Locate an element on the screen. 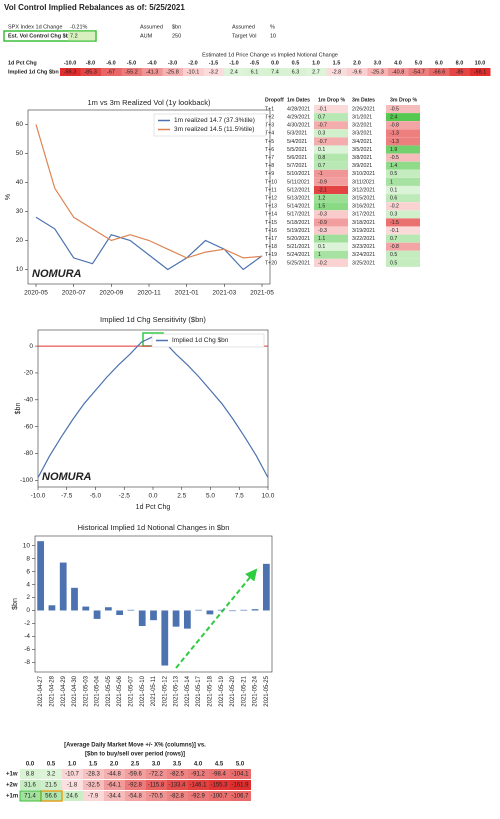 The image size is (500, 819). summary-cell: % is located at coordinates (272, 27).